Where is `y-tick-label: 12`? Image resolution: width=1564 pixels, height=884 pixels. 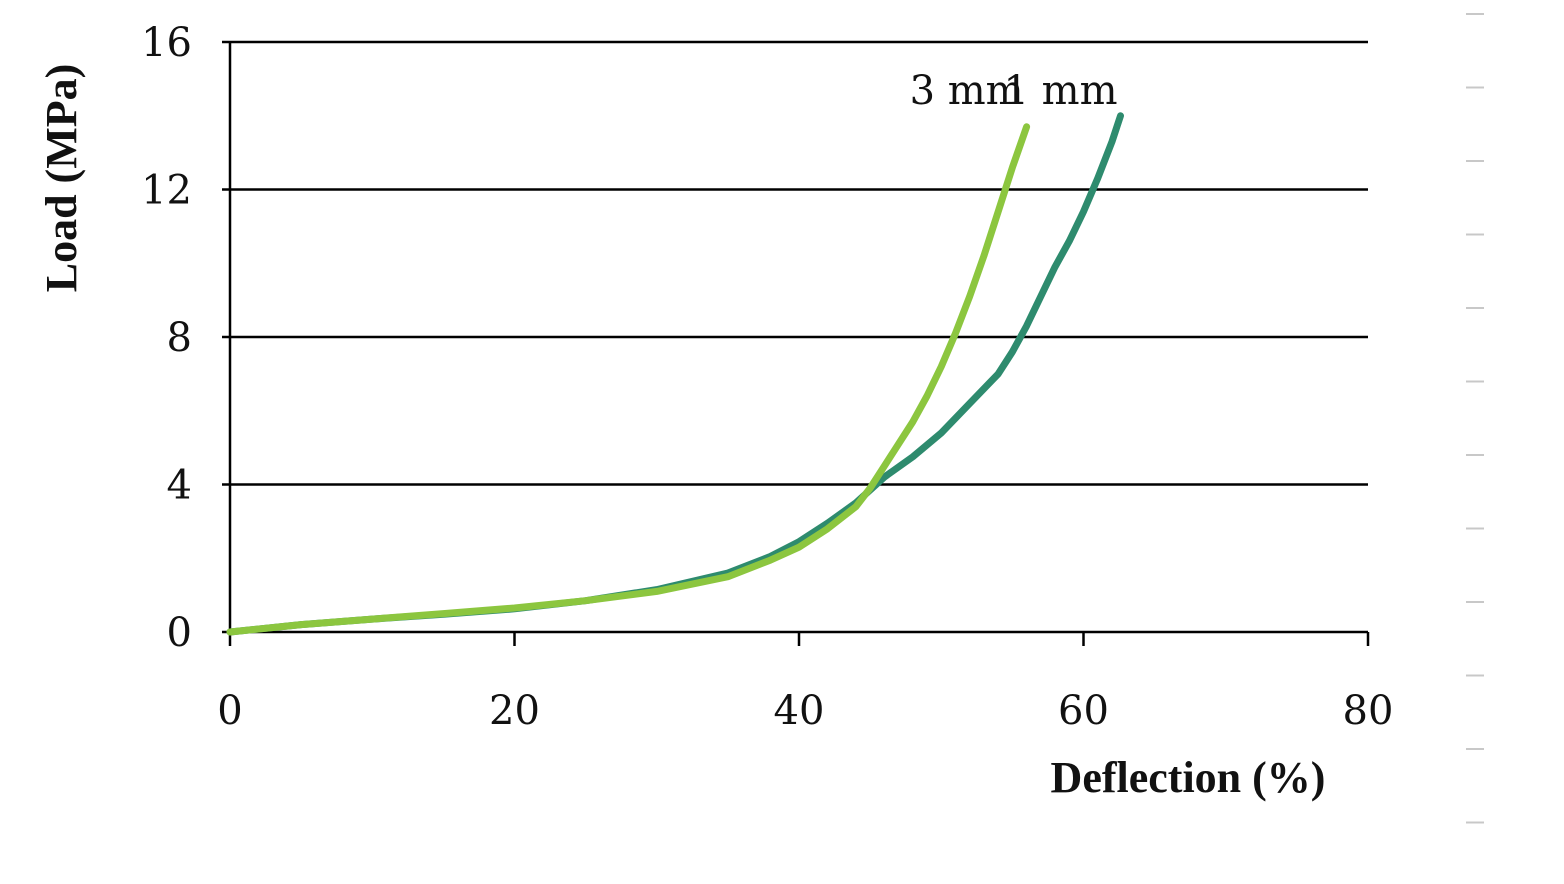
y-tick-label: 12 is located at coordinates (166, 191).